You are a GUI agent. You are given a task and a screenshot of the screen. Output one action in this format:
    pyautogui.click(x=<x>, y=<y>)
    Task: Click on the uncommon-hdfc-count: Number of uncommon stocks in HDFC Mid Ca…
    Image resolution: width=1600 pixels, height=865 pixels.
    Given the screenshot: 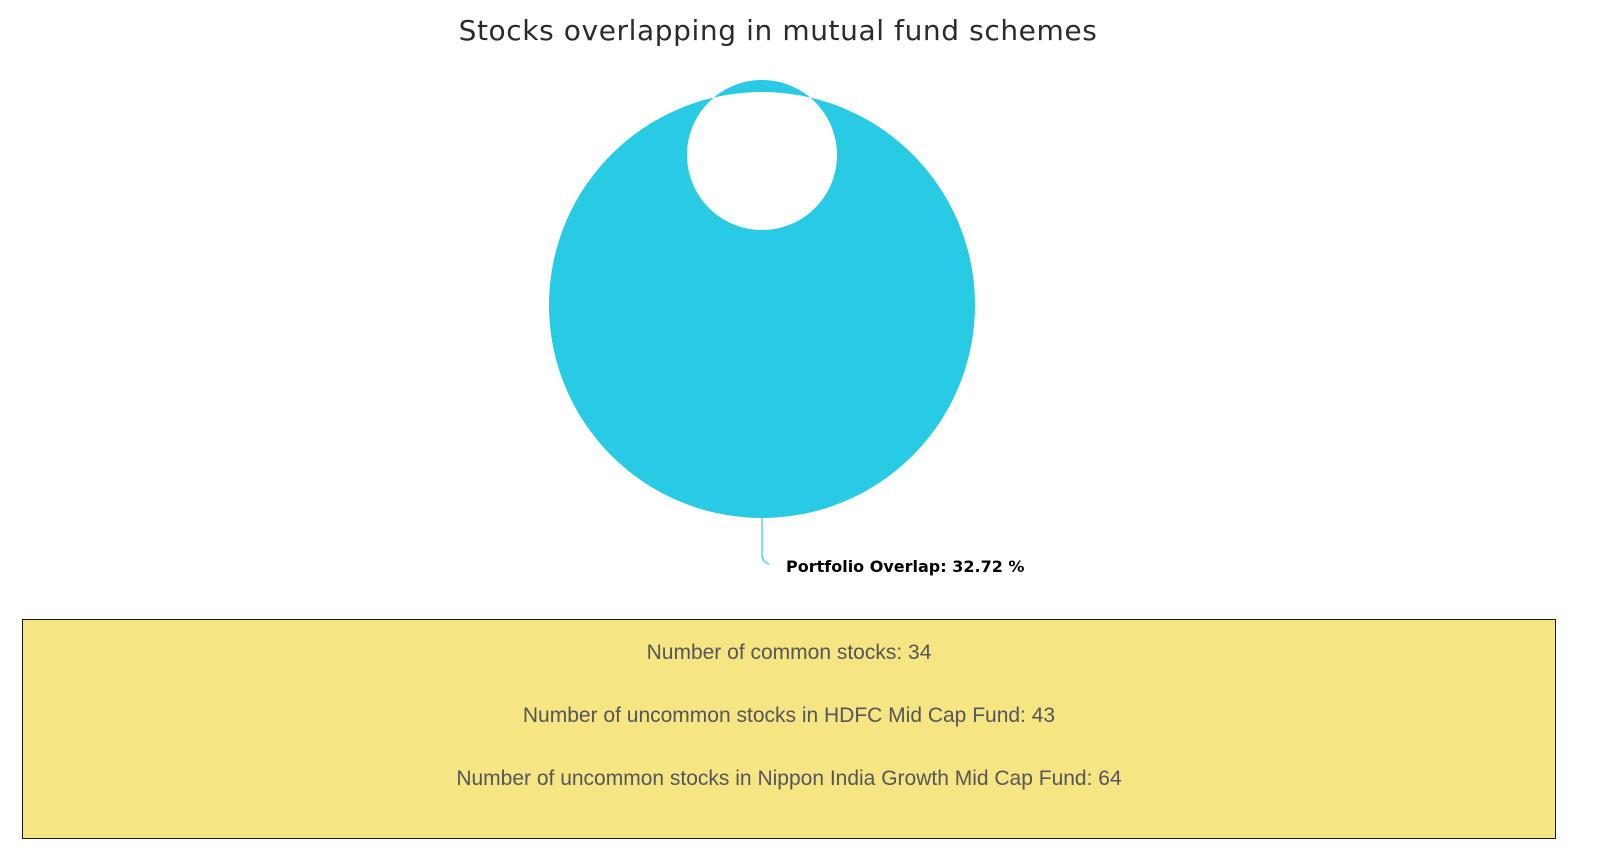 What is the action you would take?
    pyautogui.click(x=789, y=715)
    